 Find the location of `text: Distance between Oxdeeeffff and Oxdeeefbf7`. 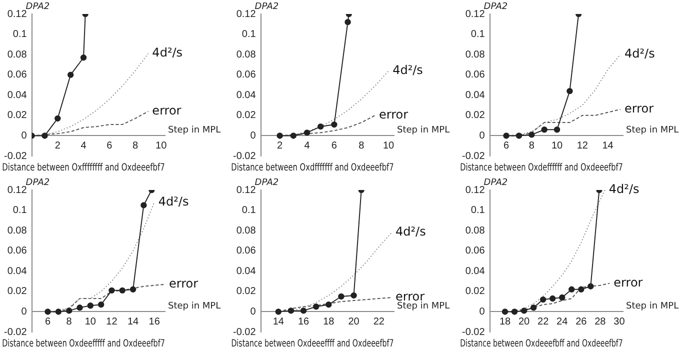

text: Distance between Oxdeeeffff and Oxdeeefbf7 is located at coordinates (312, 344).